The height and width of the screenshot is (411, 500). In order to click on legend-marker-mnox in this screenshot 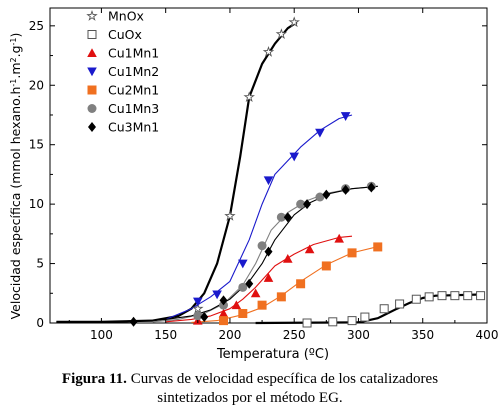, I will do `click(92, 15)`.